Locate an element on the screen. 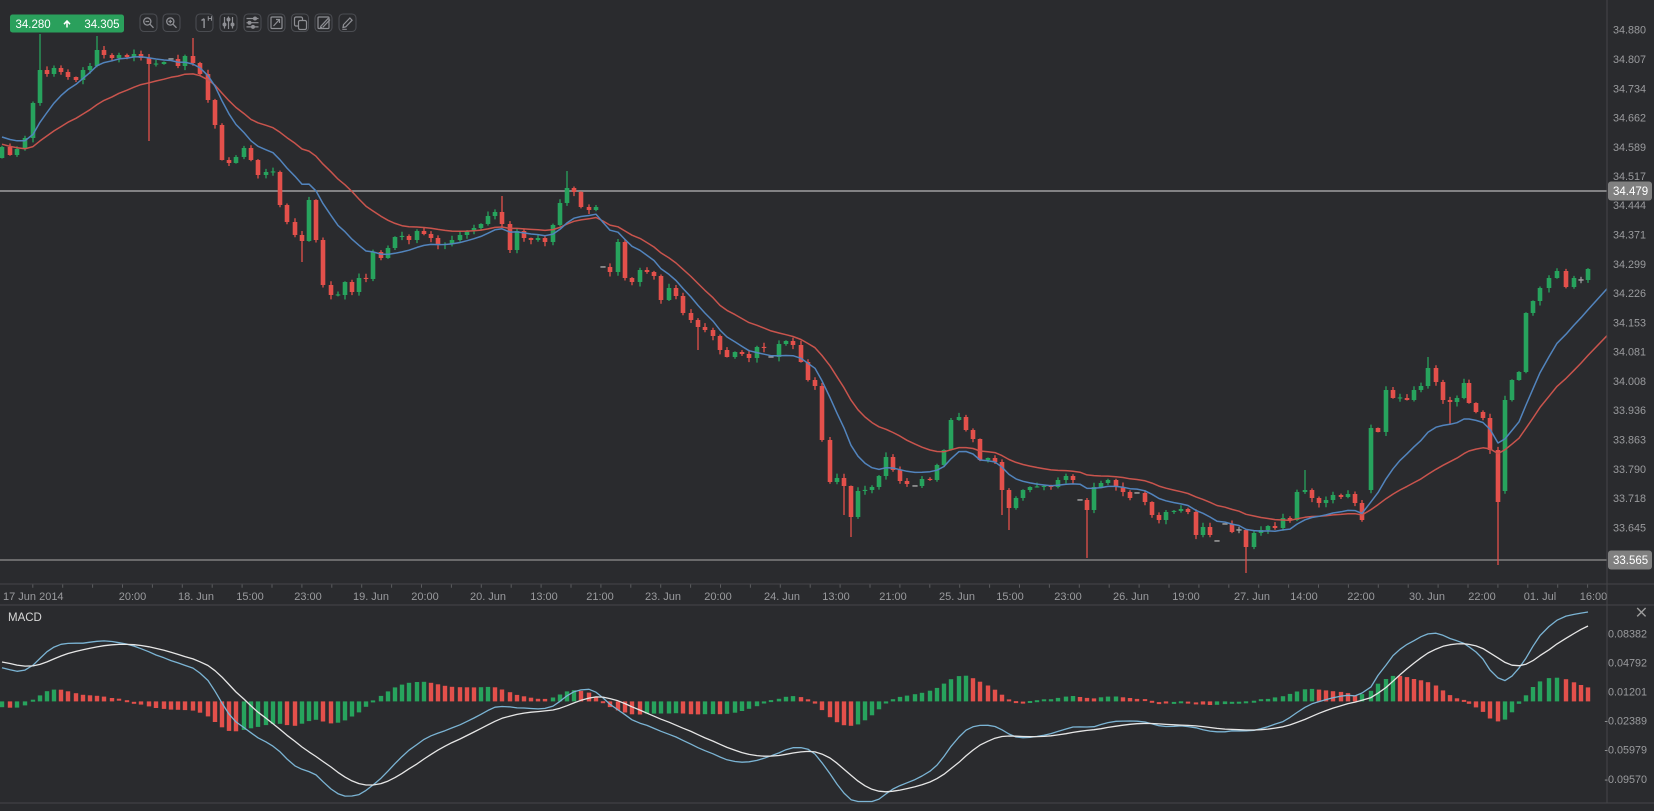  svg-text: 33.565 is located at coordinates (1630, 561).